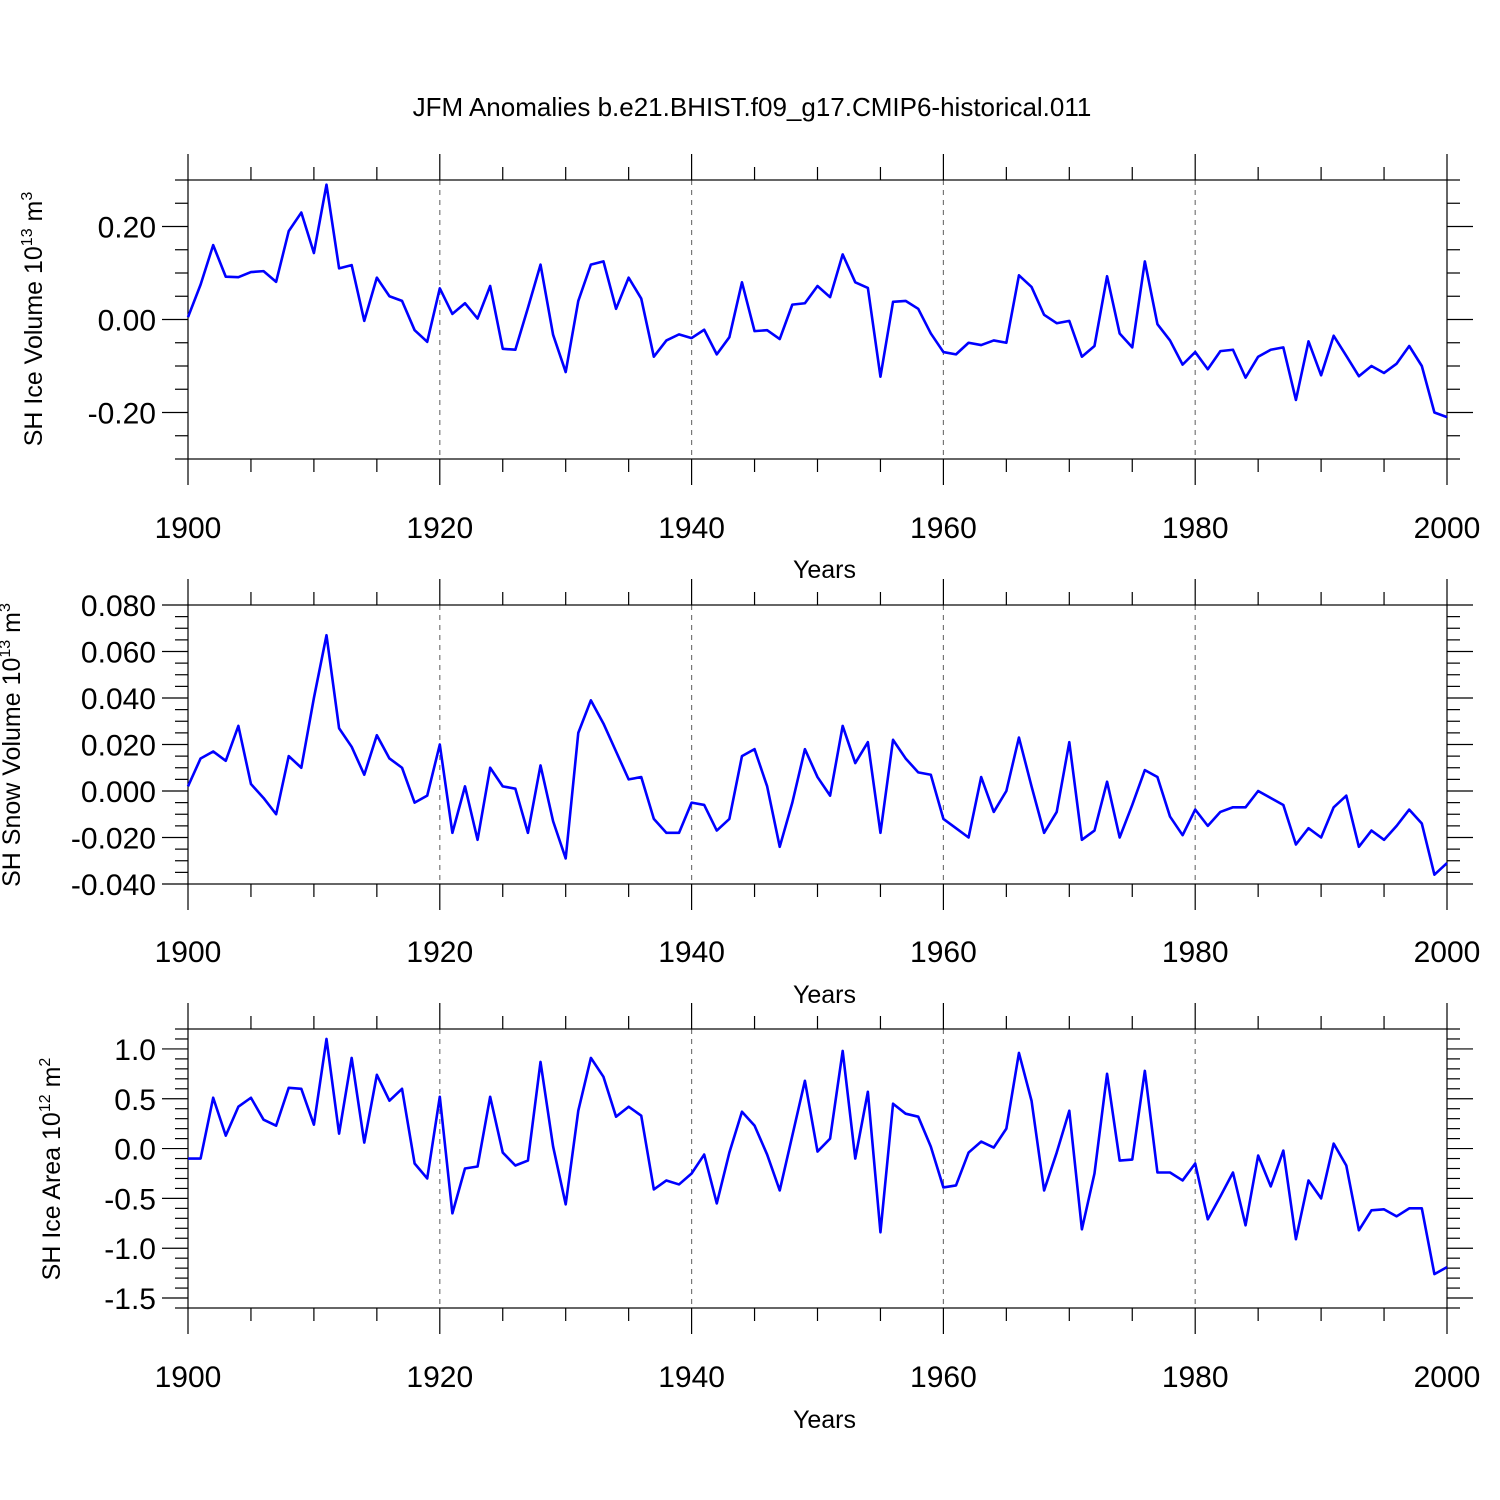 This screenshot has height=1500, width=1500. Describe the element at coordinates (113, 885) in the screenshot. I see `y-tick-label: -0.040` at that location.